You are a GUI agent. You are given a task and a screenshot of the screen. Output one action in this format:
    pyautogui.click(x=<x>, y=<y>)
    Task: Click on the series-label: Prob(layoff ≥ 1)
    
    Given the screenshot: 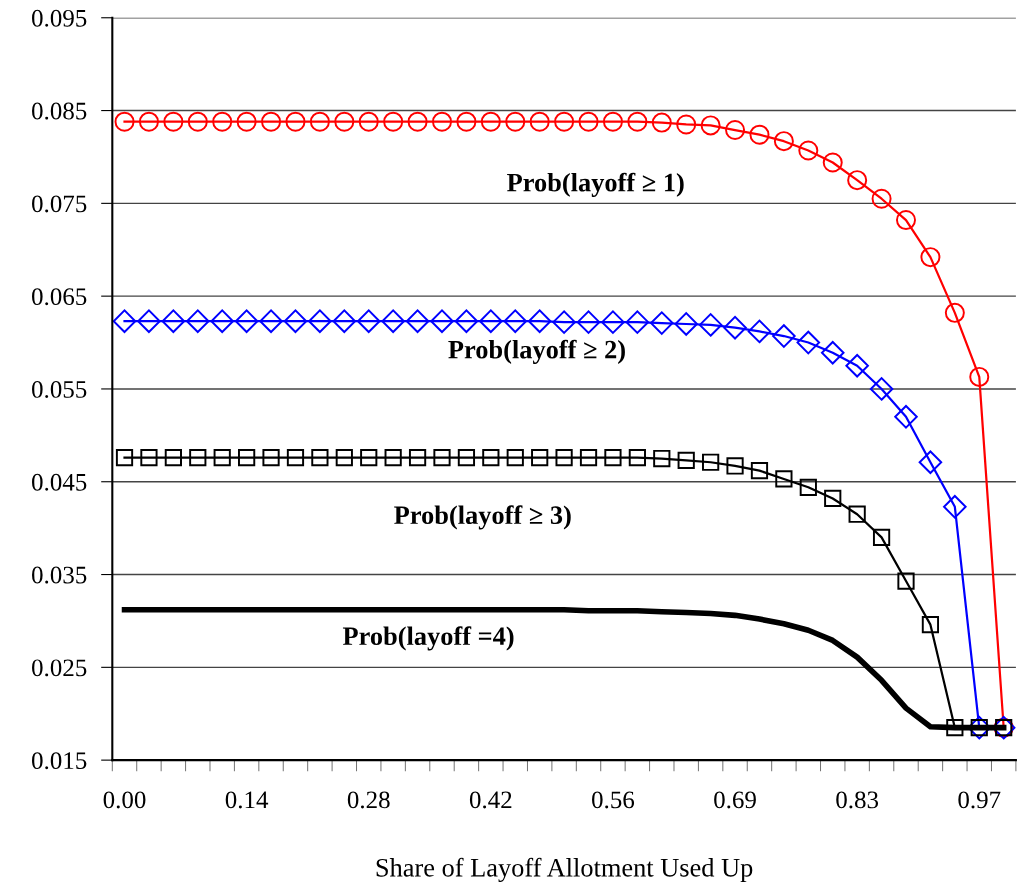 What is the action you would take?
    pyautogui.click(x=595, y=184)
    